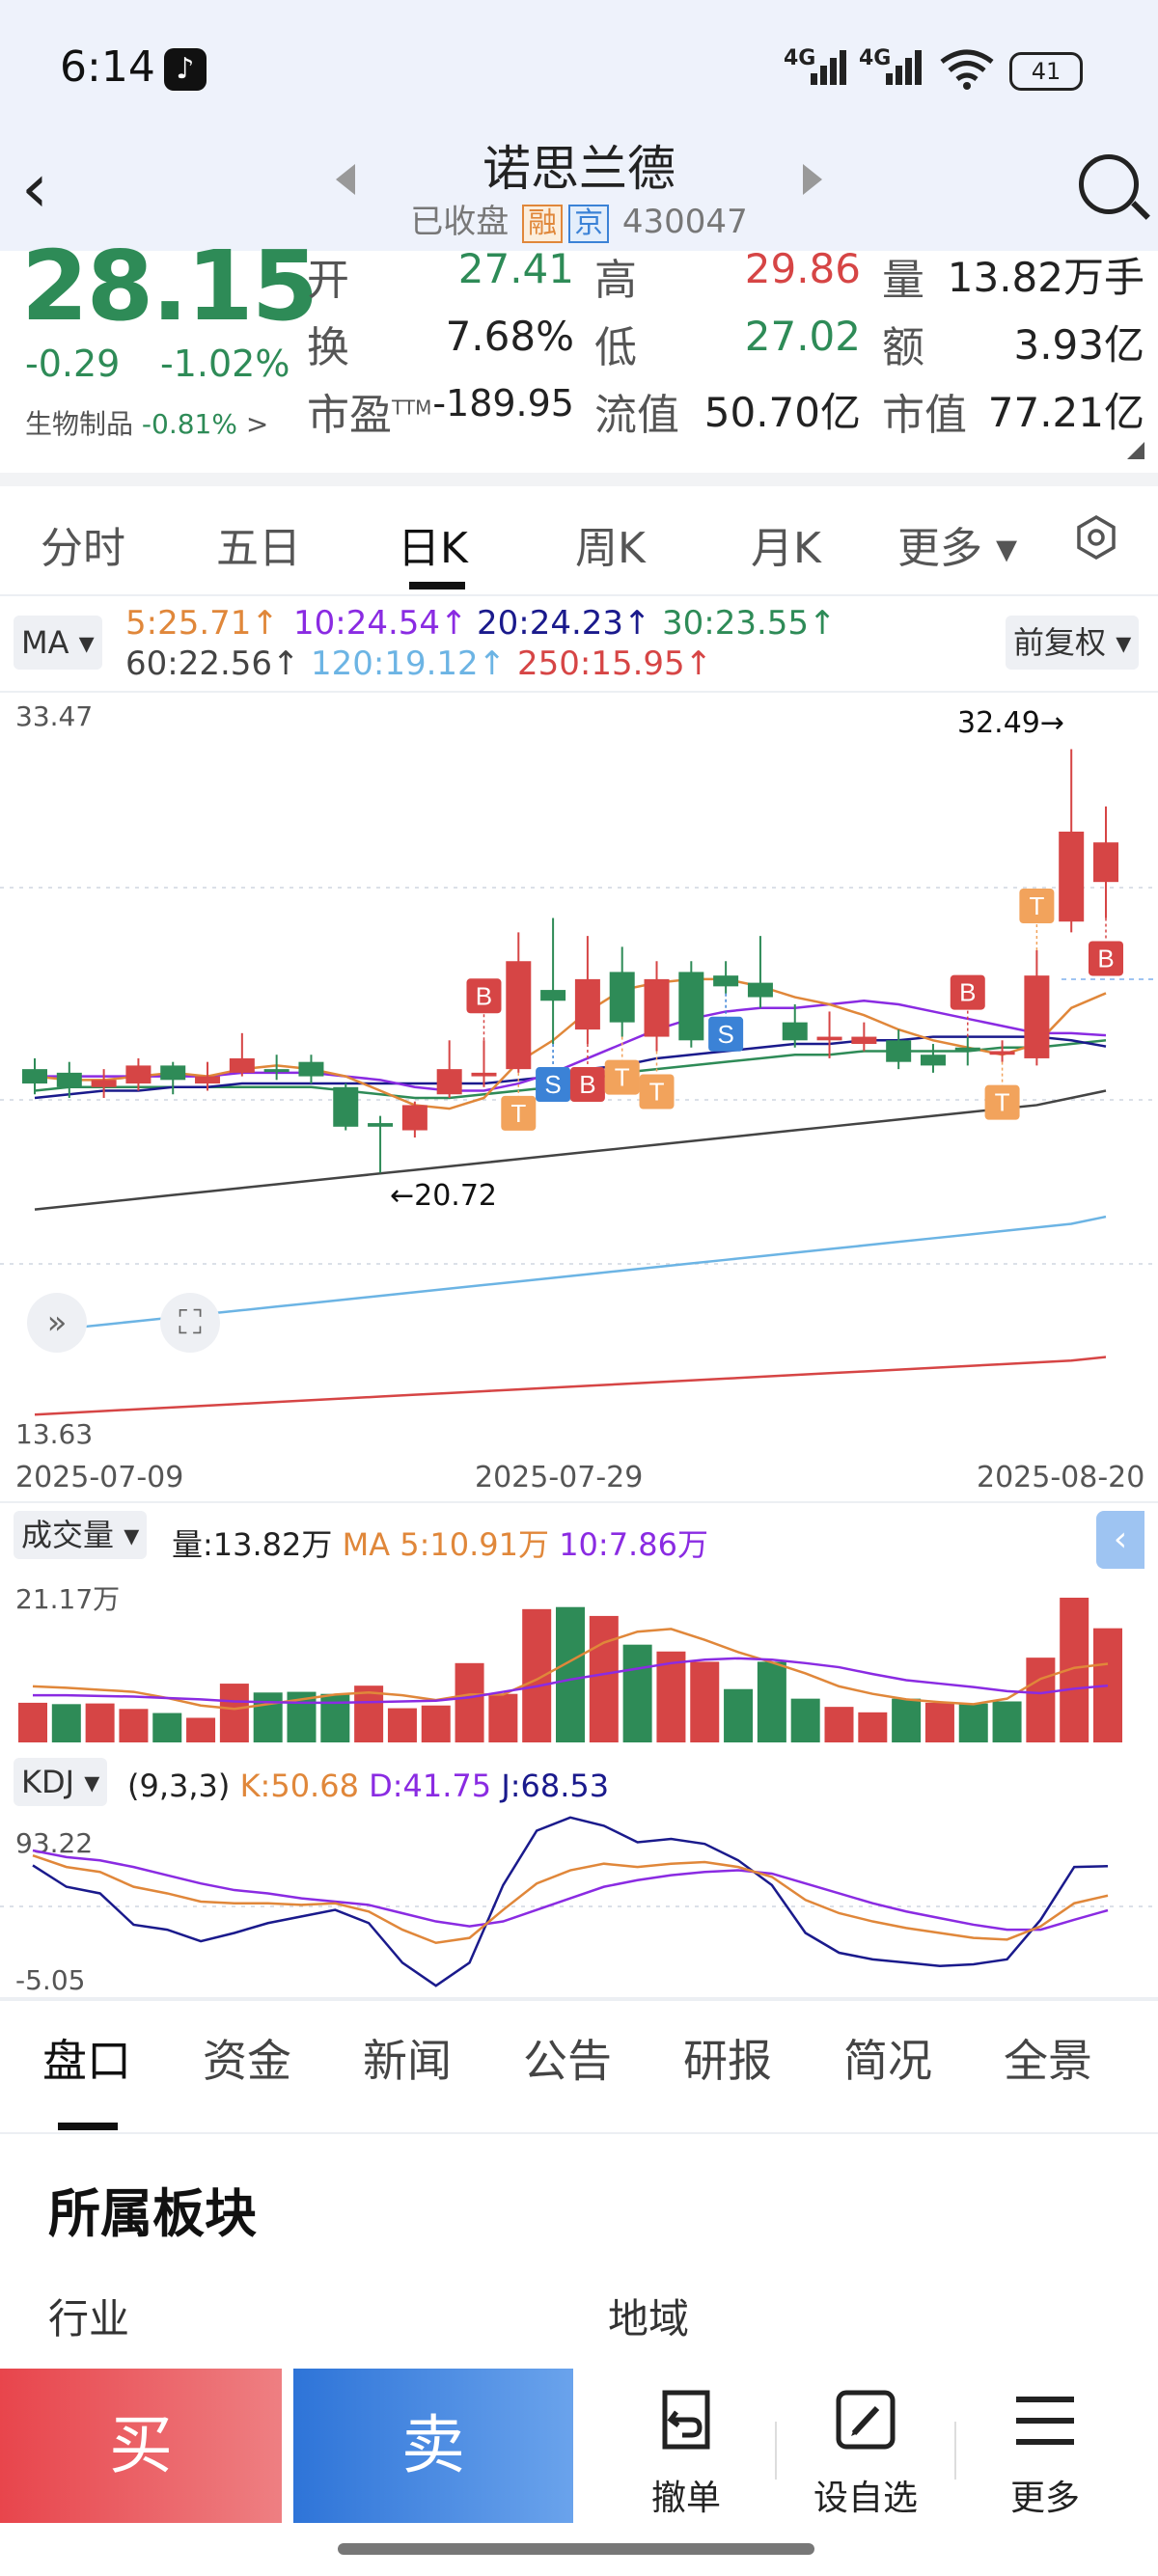  What do you see at coordinates (579, 362) in the screenshot?
I see `quote-panel` at bounding box center [579, 362].